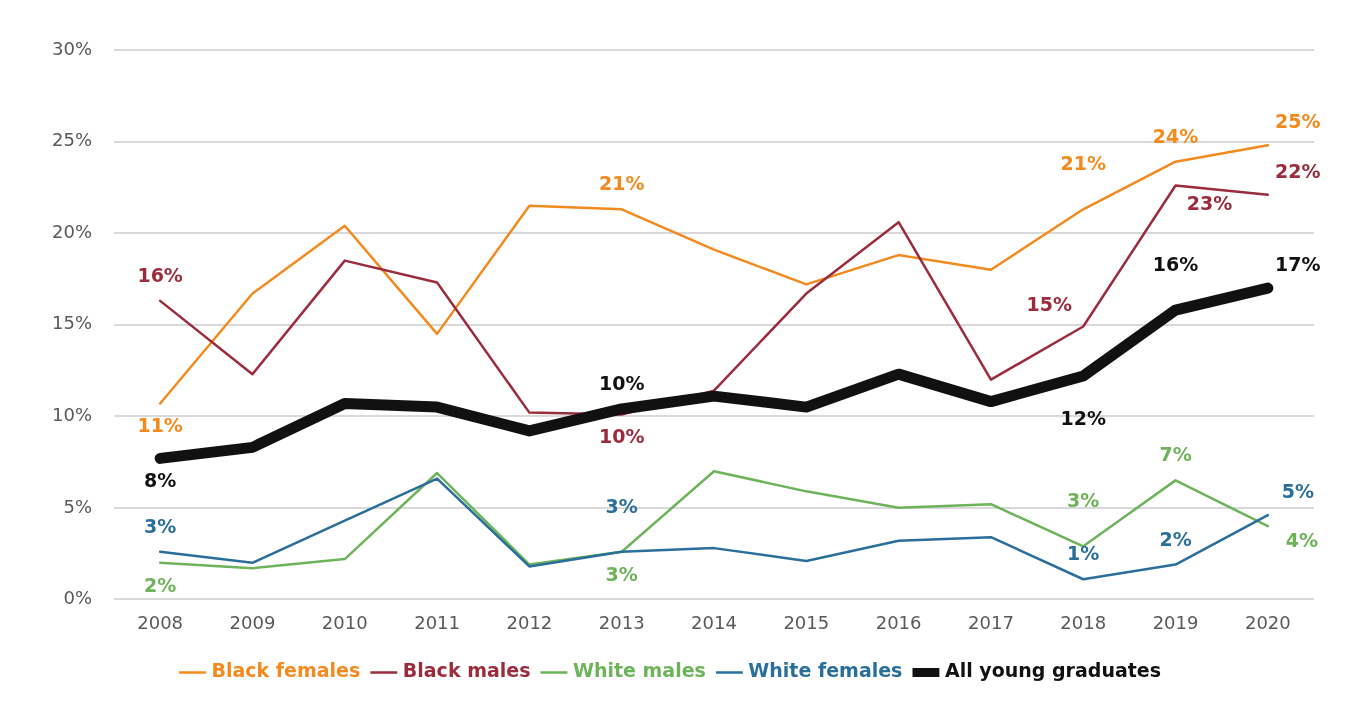 This screenshot has height=702, width=1354. I want to click on x-tick-label: 2019, so click(1175, 622).